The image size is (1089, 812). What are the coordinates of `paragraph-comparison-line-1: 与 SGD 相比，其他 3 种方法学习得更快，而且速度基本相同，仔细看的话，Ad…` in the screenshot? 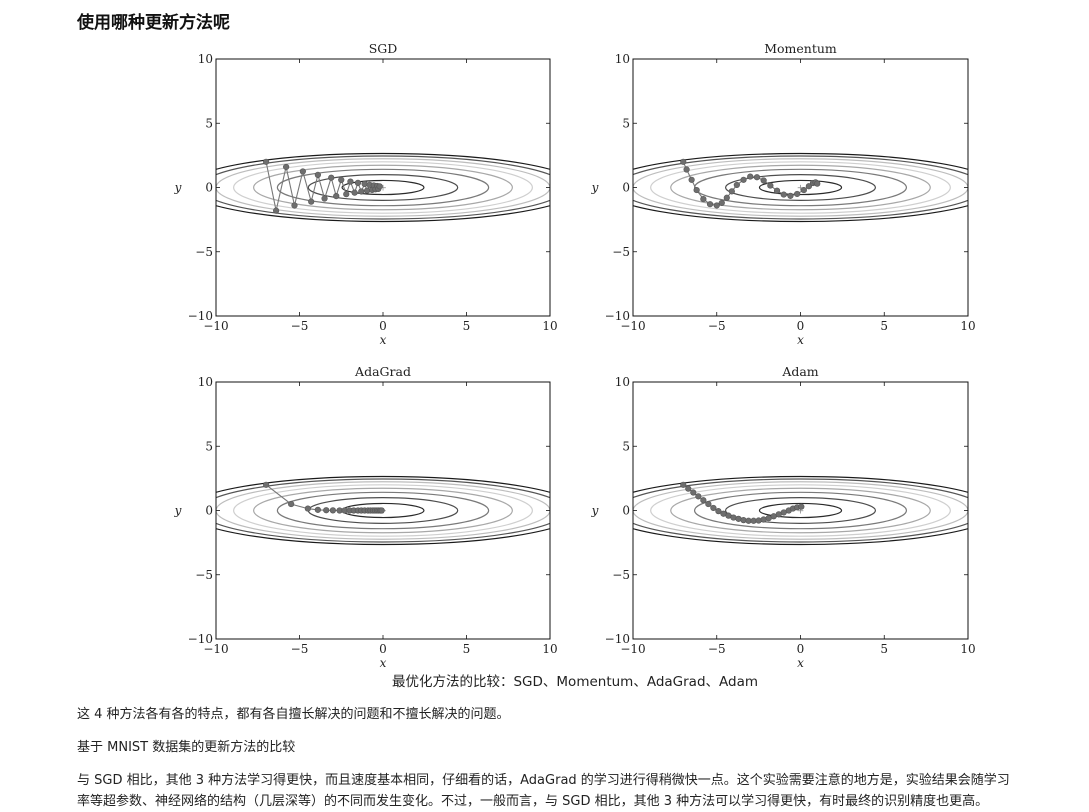 It's located at (543, 780).